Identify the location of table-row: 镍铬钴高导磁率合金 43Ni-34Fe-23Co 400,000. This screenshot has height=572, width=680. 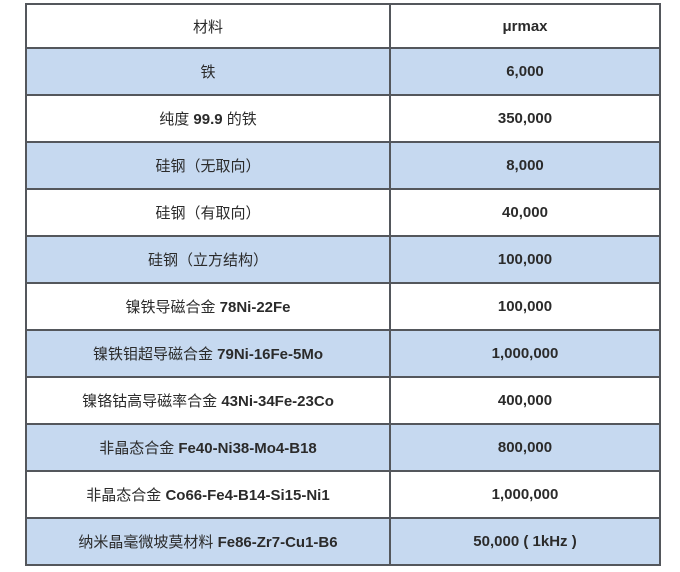
(343, 400).